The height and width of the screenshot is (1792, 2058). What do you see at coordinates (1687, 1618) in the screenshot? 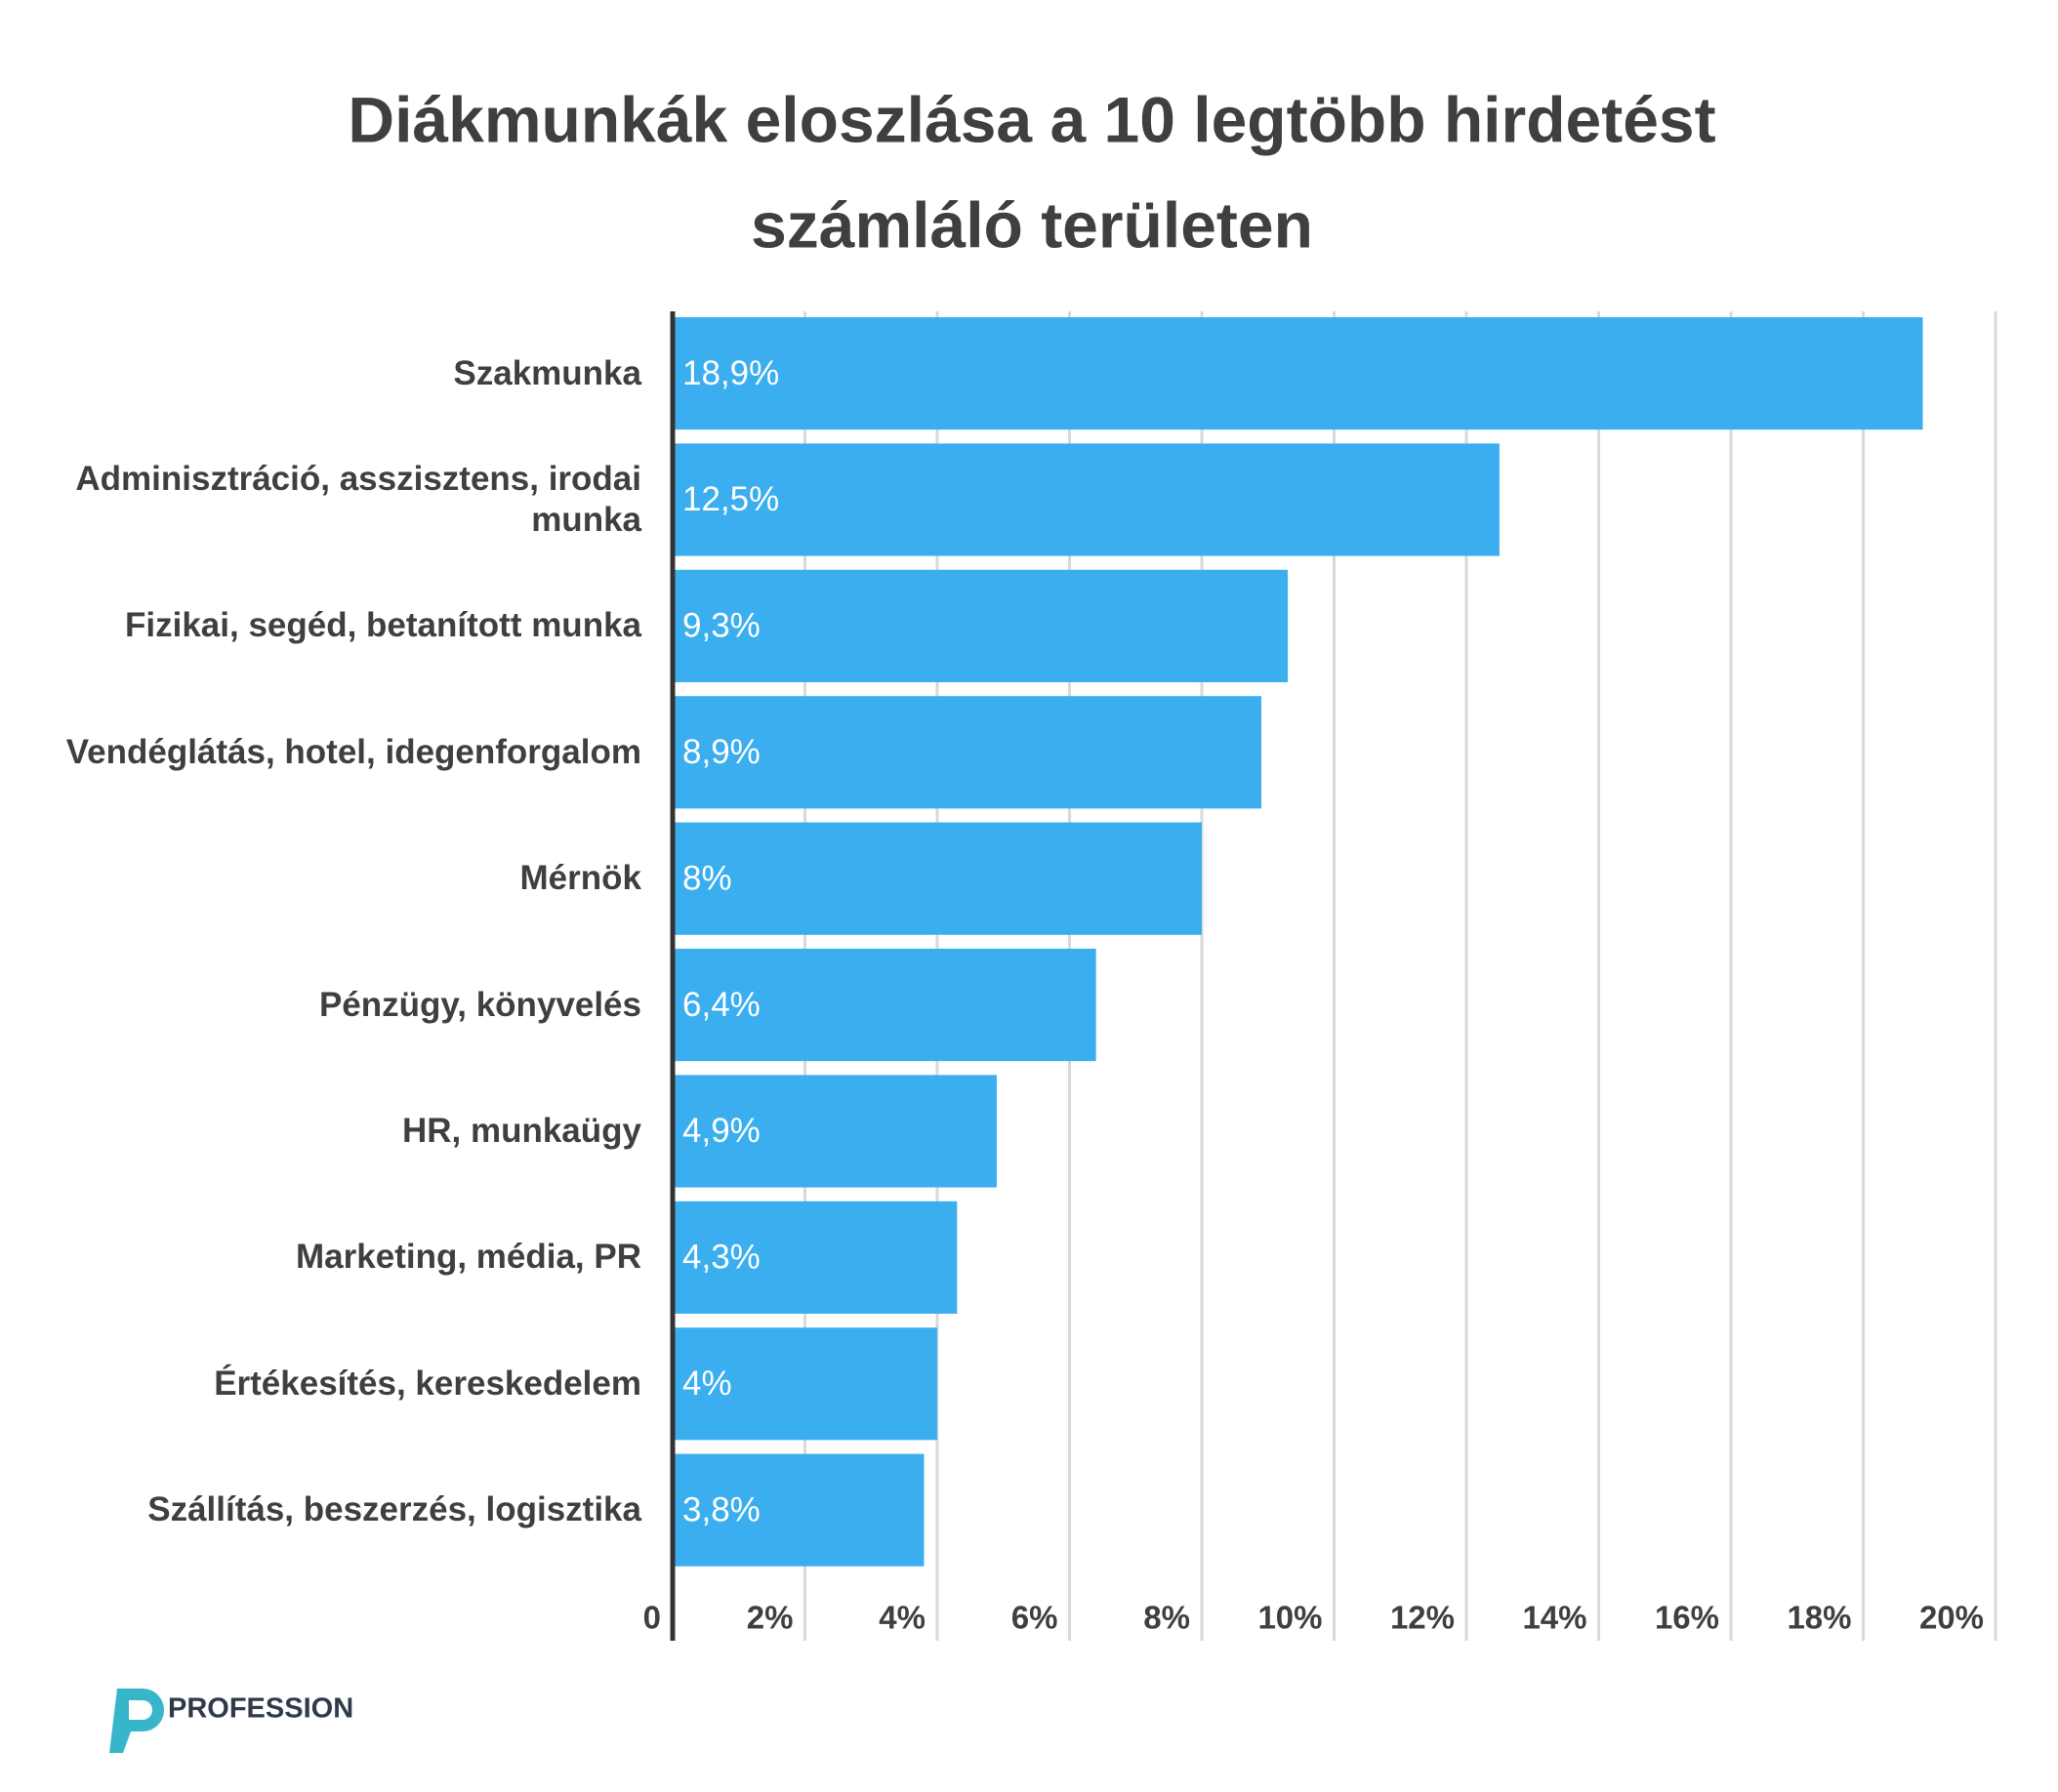
I see `x-tick-label: 16%` at bounding box center [1687, 1618].